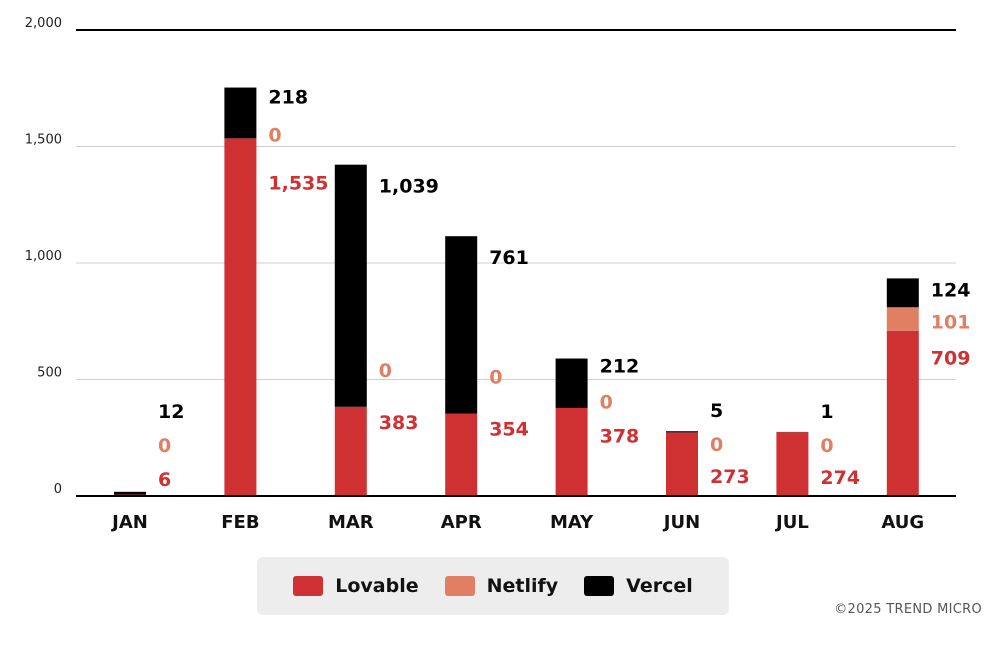  What do you see at coordinates (351, 522) in the screenshot?
I see `x-tick-label-mar: MAR` at bounding box center [351, 522].